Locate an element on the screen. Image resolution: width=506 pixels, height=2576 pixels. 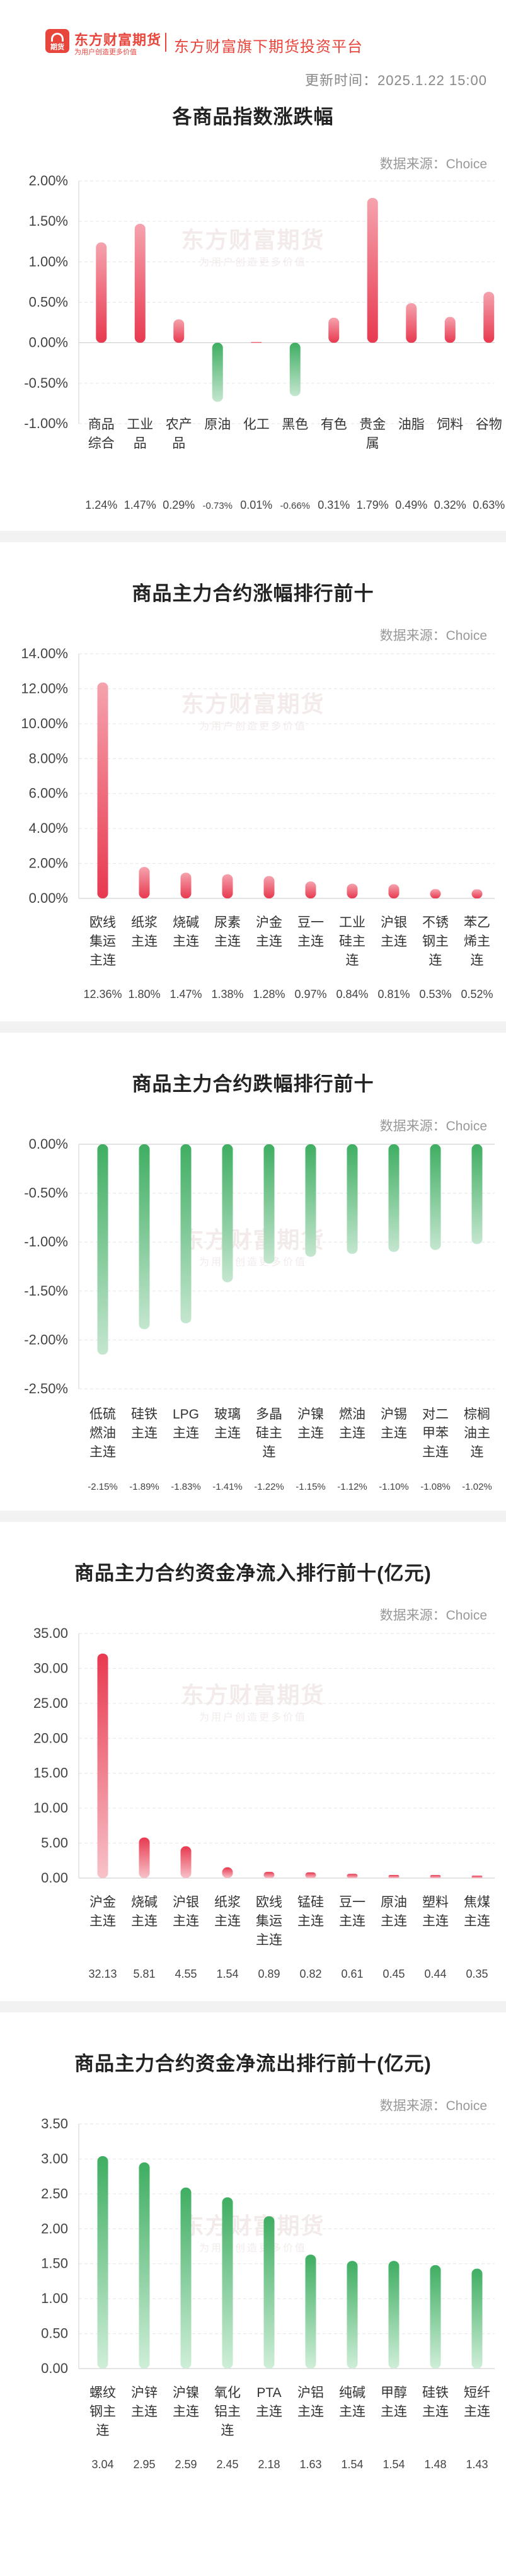
x-category-label: 属 is located at coordinates (372, 443).